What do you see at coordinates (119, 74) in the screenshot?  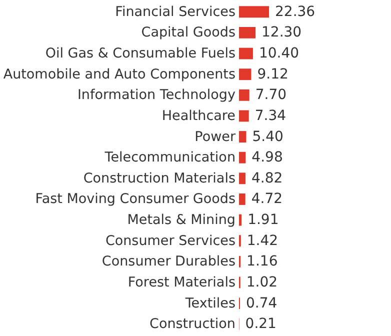 I see `y-tick-label: Automobile and Auto Components` at bounding box center [119, 74].